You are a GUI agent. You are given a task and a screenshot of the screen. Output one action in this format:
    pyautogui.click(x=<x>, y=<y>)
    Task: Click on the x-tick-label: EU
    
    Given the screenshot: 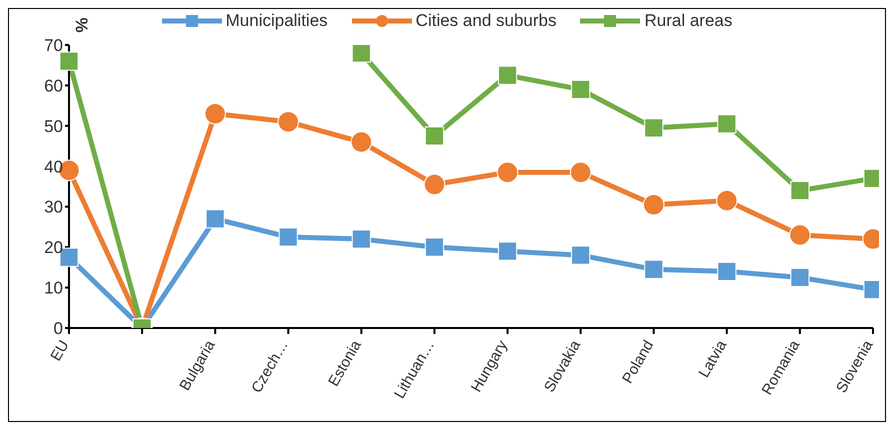 What is the action you would take?
    pyautogui.click(x=59, y=351)
    